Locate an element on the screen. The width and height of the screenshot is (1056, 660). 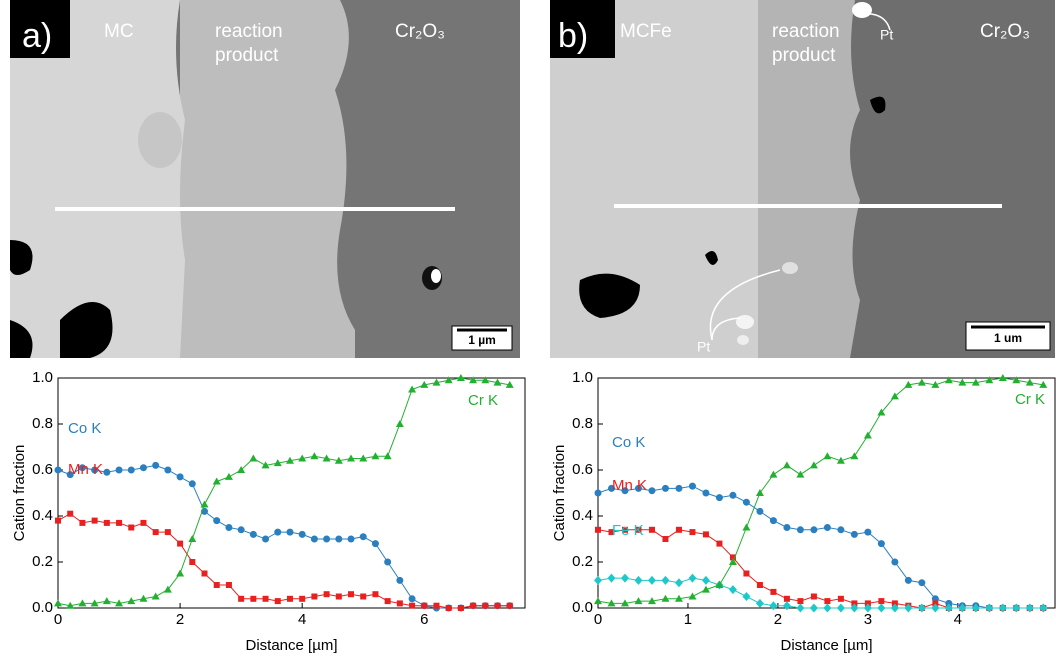
y-tick-label: 1.0 is located at coordinates (42, 377).